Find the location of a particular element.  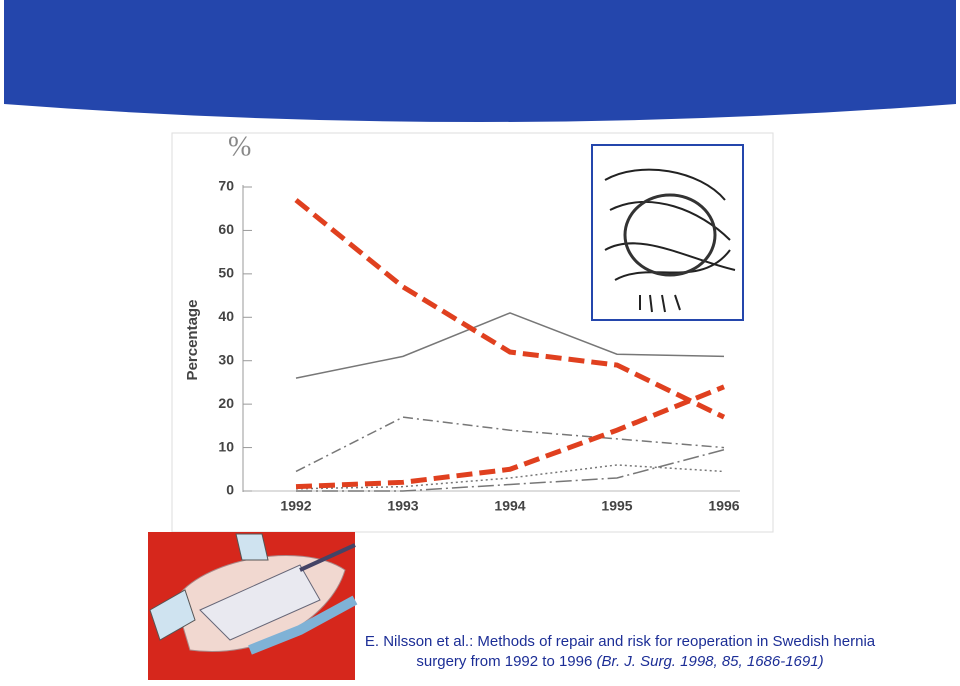

x-tick-label: 1995 is located at coordinates (616, 506).